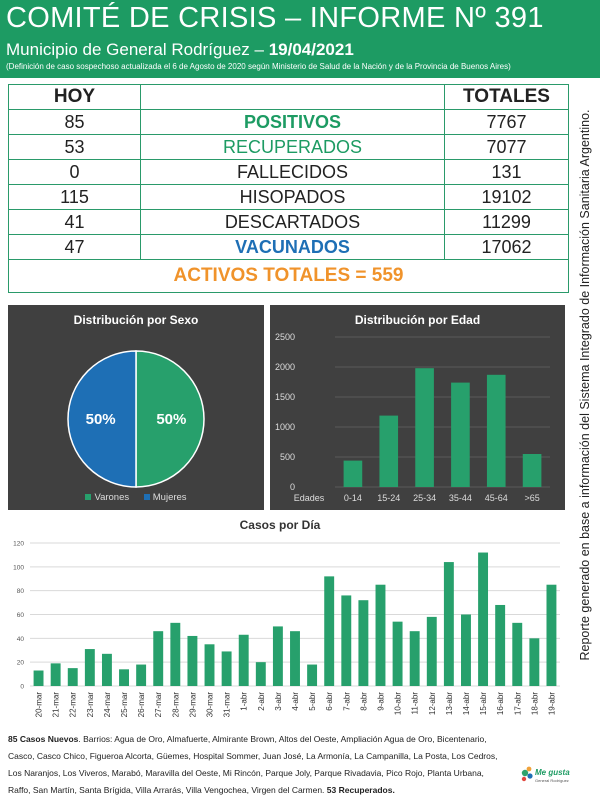  Describe the element at coordinates (292, 172) in the screenshot. I see `stat-label: FALLECIDOS` at that location.